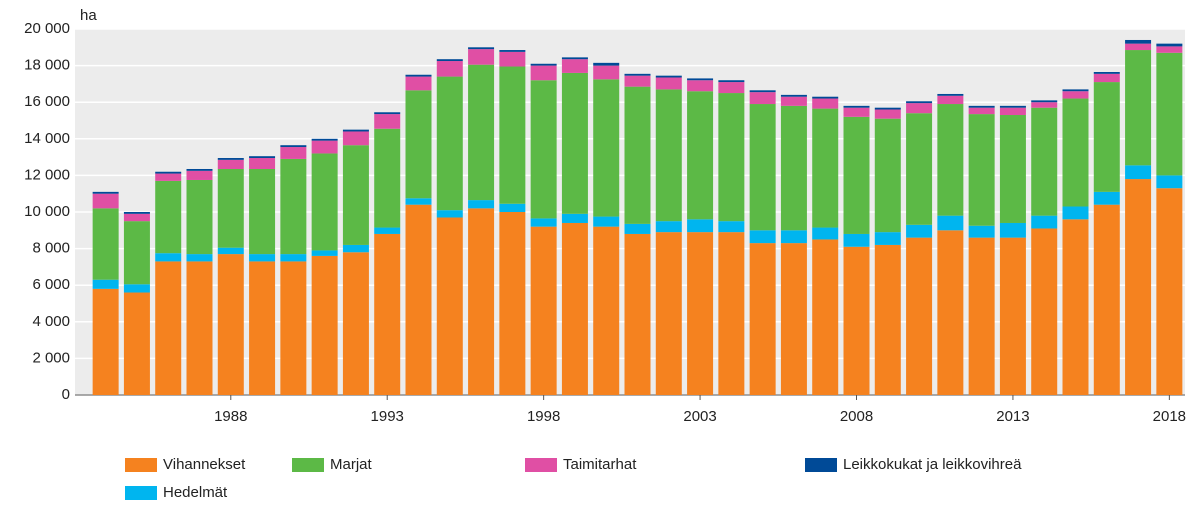 Image resolution: width=1189 pixels, height=505 pixels. I want to click on y-tick-label: 8 000, so click(51, 248).